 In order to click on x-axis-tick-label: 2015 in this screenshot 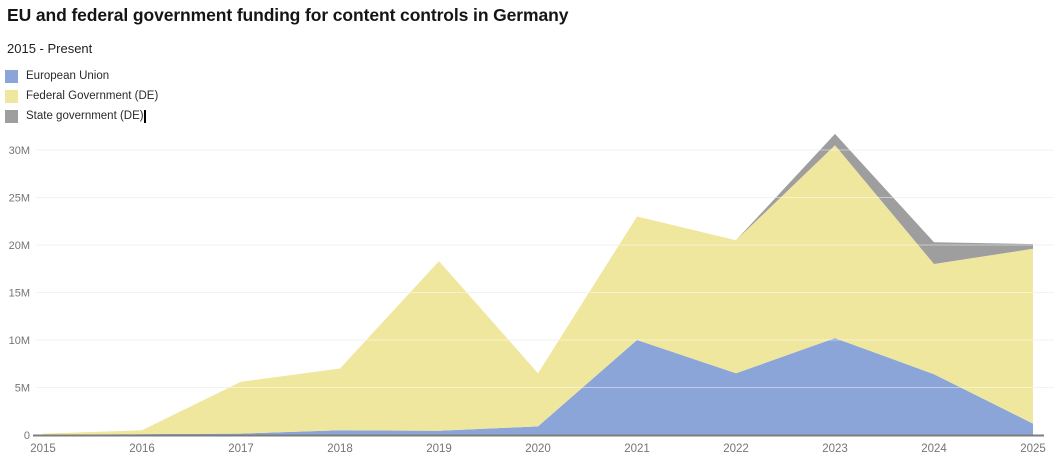, I will do `click(43, 449)`.